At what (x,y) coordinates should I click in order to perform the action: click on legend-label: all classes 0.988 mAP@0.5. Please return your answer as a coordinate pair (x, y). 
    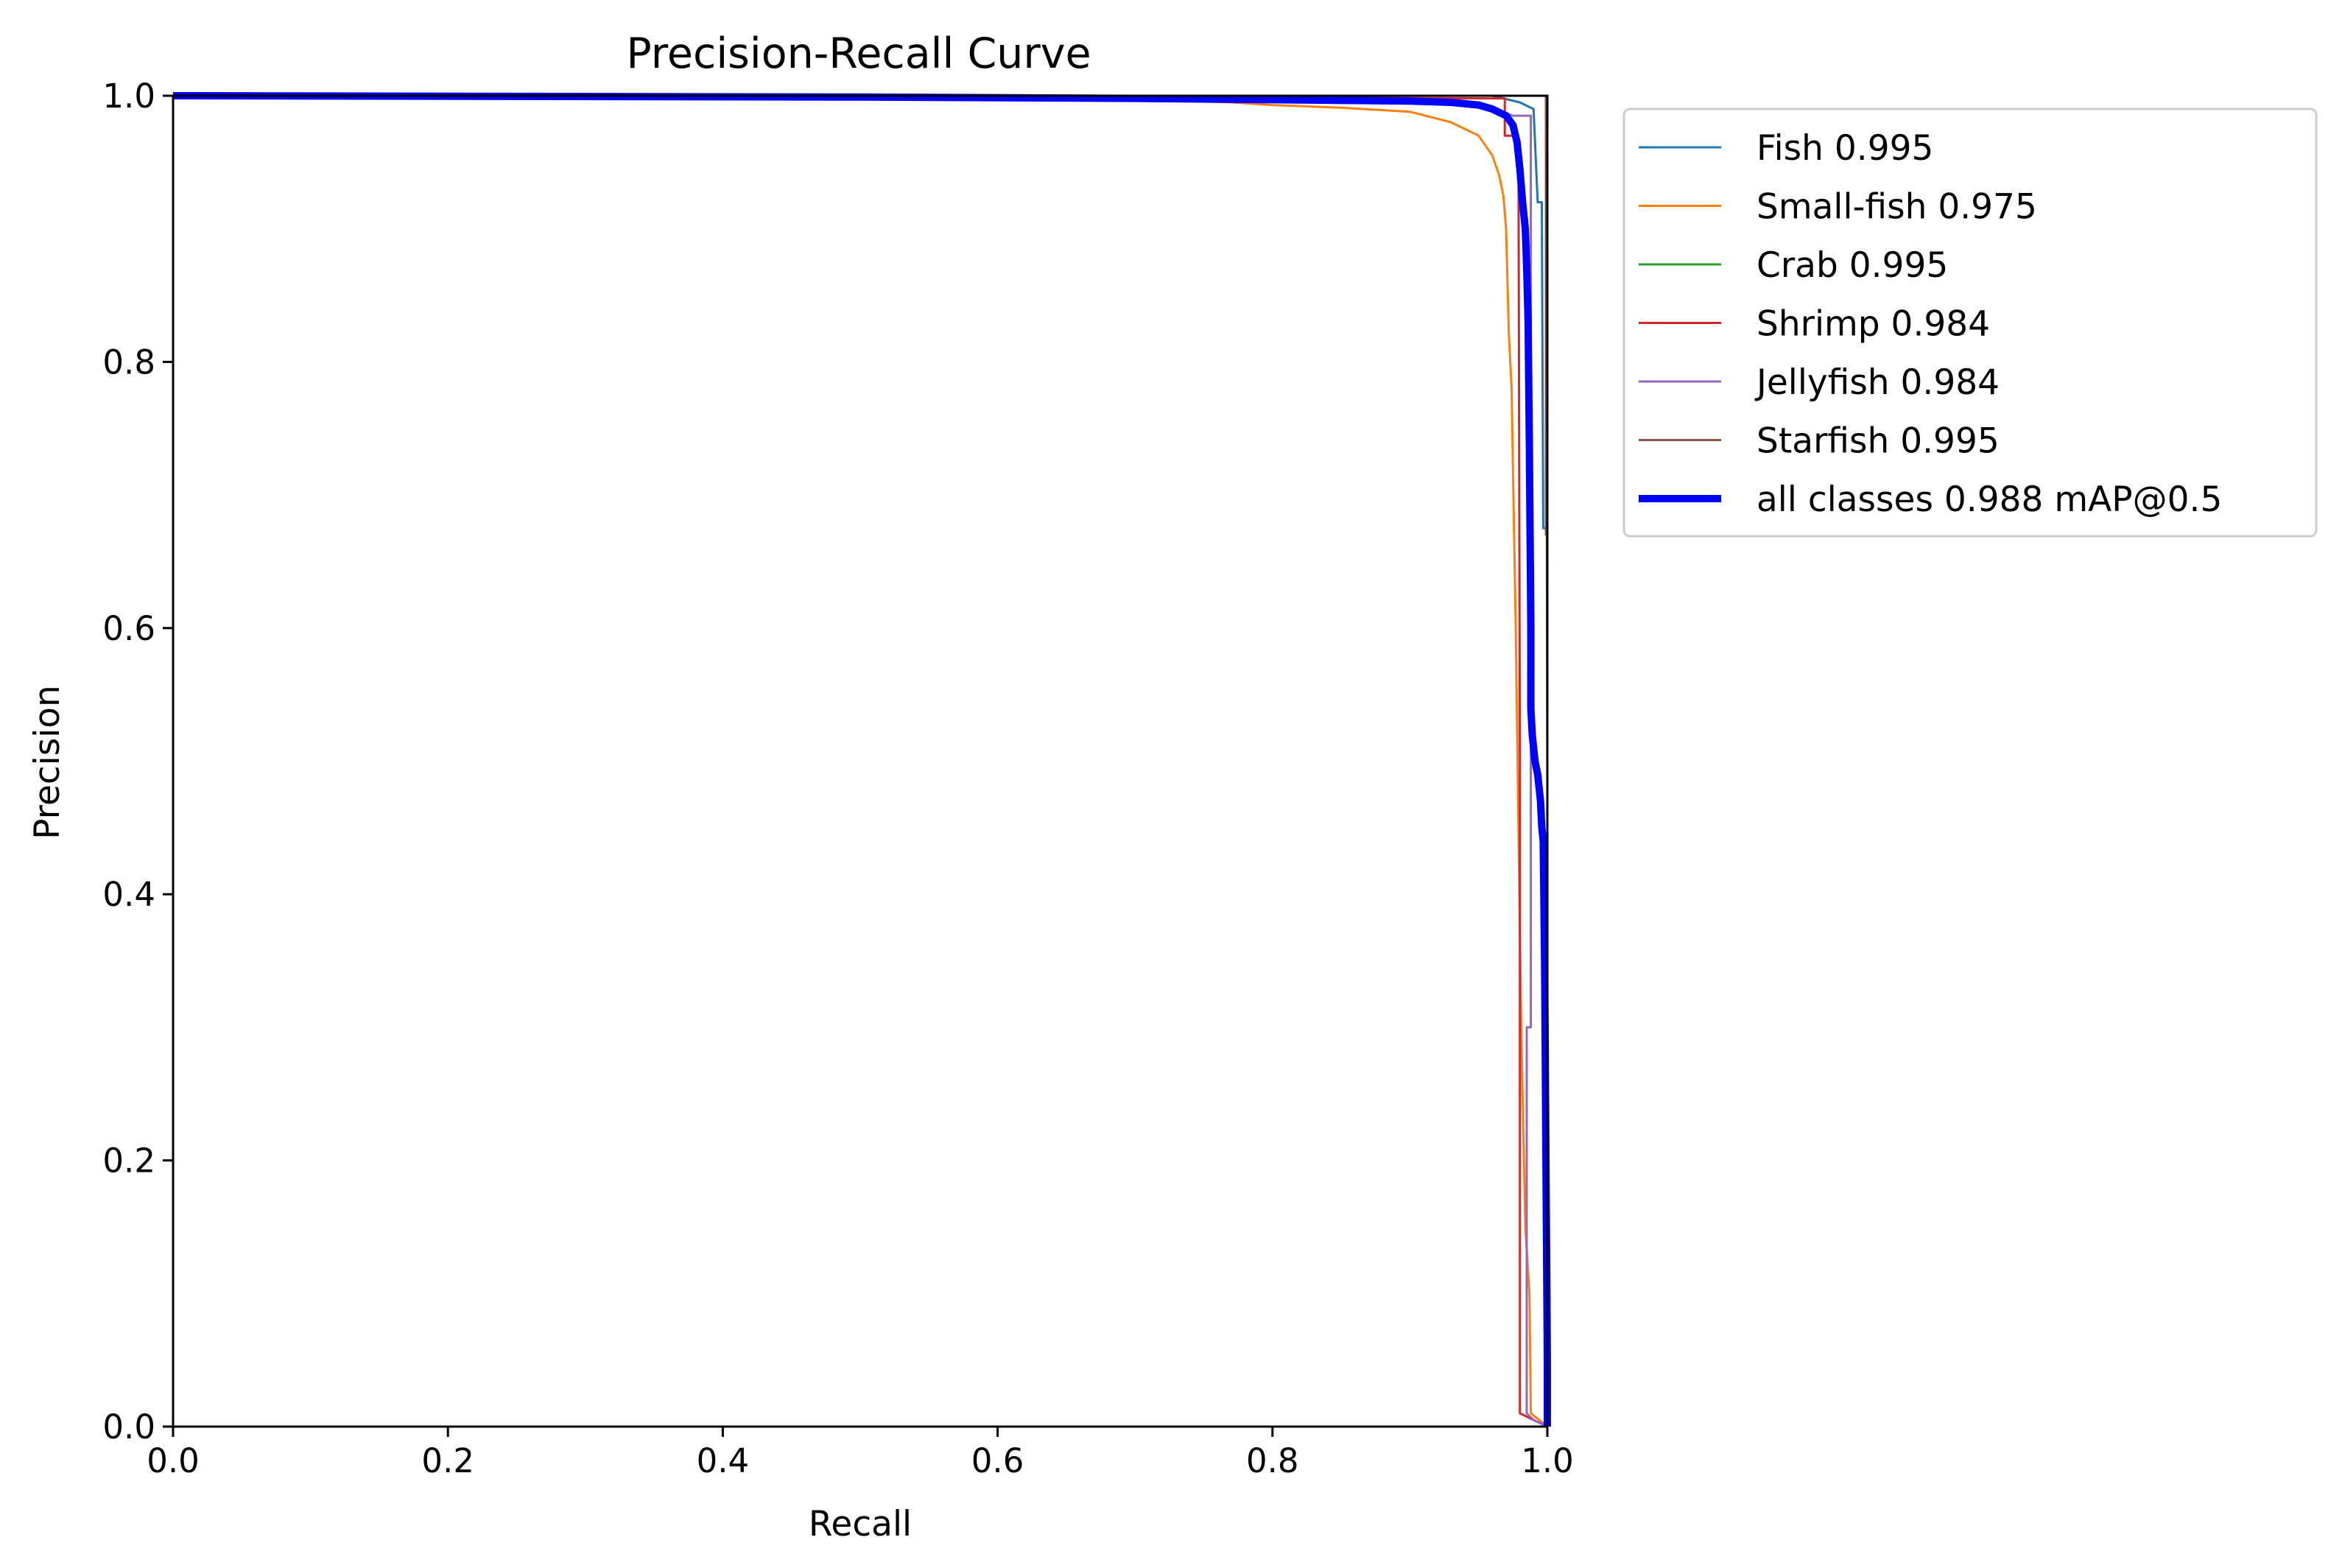
    Looking at the image, I should click on (1989, 499).